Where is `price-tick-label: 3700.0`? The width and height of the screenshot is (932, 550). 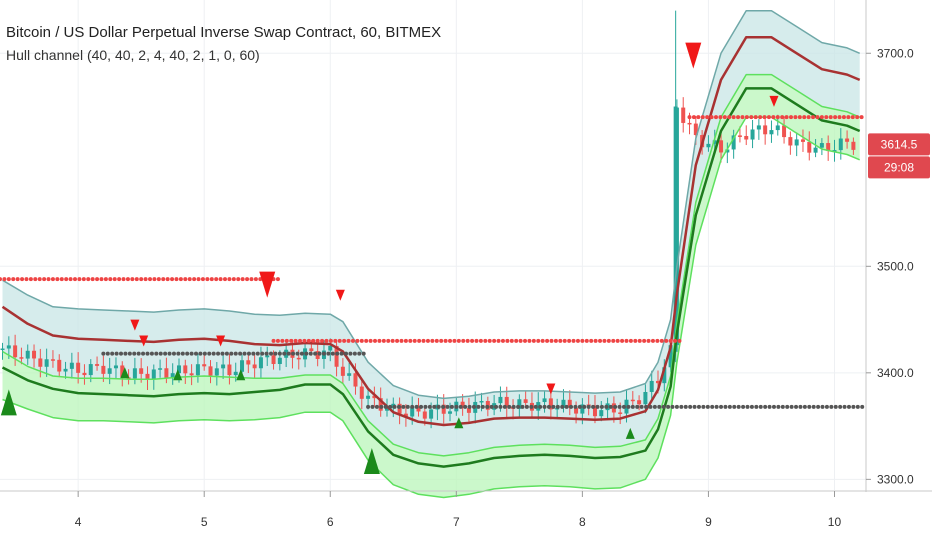 price-tick-label: 3700.0 is located at coordinates (895, 53).